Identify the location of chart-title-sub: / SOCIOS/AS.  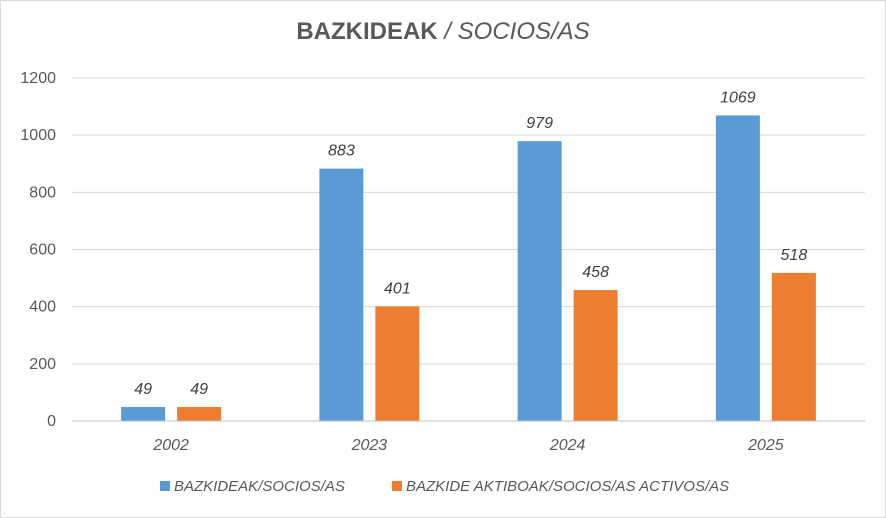
(517, 31).